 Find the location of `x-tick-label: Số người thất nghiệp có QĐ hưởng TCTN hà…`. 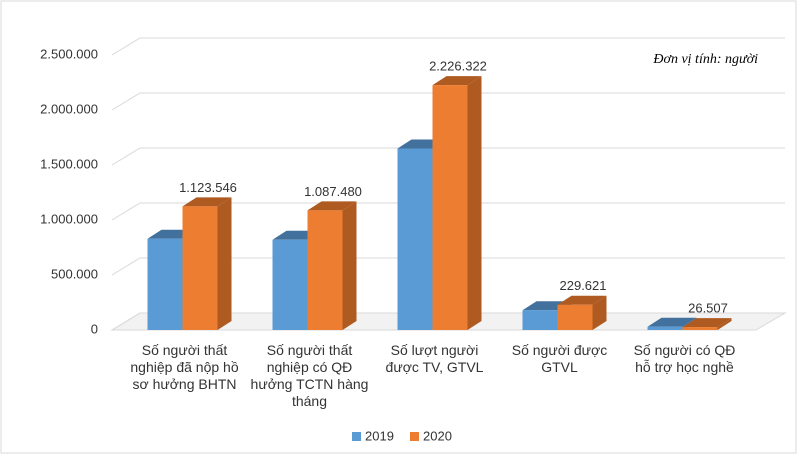

x-tick-label: Số người thất nghiệp có QĐ hưởng TCTN hà… is located at coordinates (309, 375).